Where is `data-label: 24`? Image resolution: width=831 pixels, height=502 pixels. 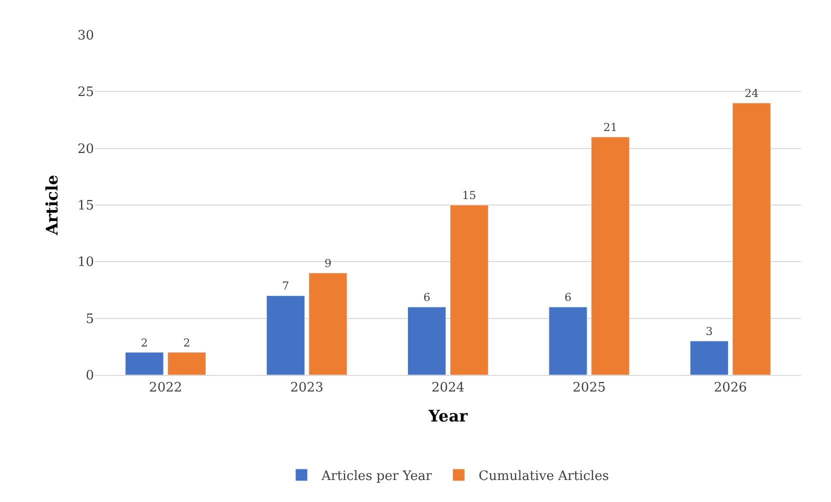 data-label: 24 is located at coordinates (751, 93).